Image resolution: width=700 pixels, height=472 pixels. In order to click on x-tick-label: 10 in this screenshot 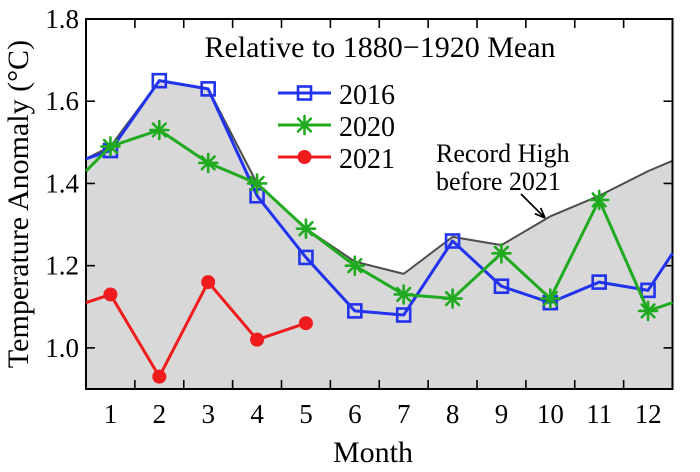, I will do `click(550, 414)`.